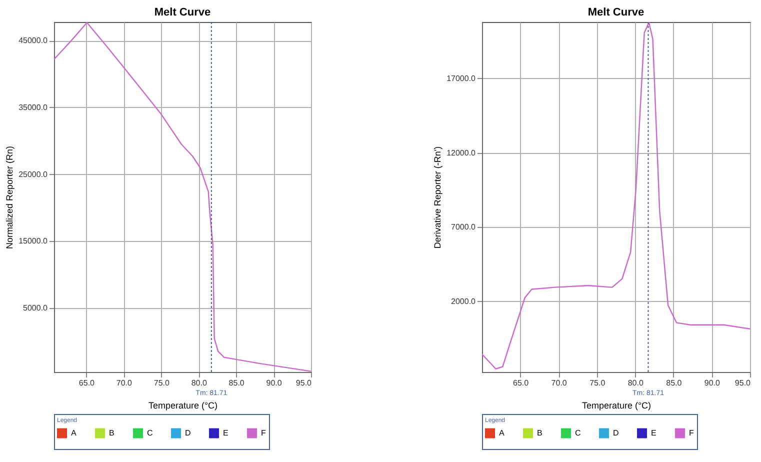 Image resolution: width=761 pixels, height=462 pixels. What do you see at coordinates (461, 78) in the screenshot?
I see `y-tick-label: 17000.0` at bounding box center [461, 78].